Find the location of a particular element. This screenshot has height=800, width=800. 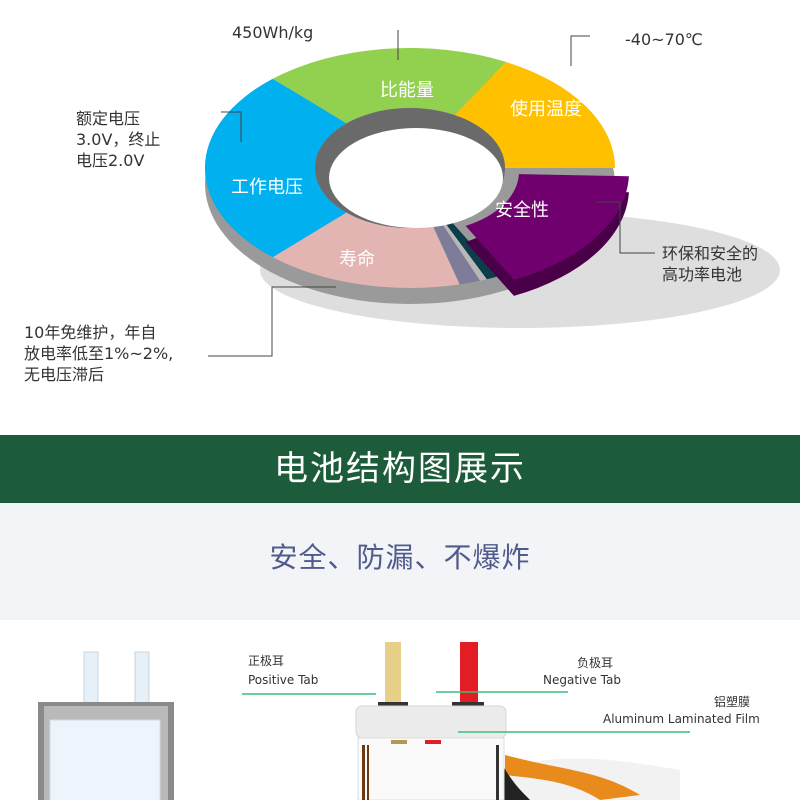

donut-segment-label: 寿命 is located at coordinates (357, 259).